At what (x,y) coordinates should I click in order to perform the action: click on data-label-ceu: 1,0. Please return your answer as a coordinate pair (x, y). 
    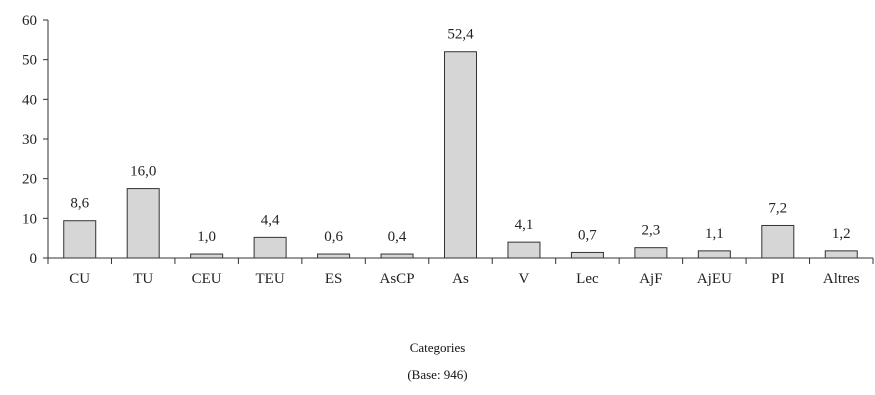
    Looking at the image, I should click on (206, 237).